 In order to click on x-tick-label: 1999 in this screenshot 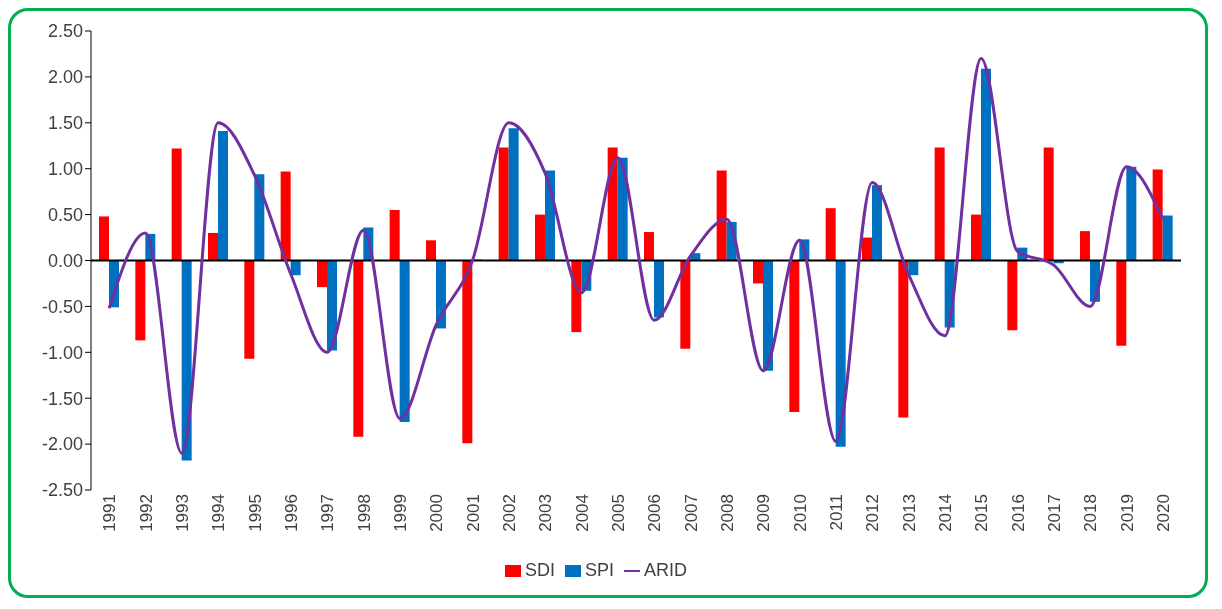, I will do `click(400, 513)`.